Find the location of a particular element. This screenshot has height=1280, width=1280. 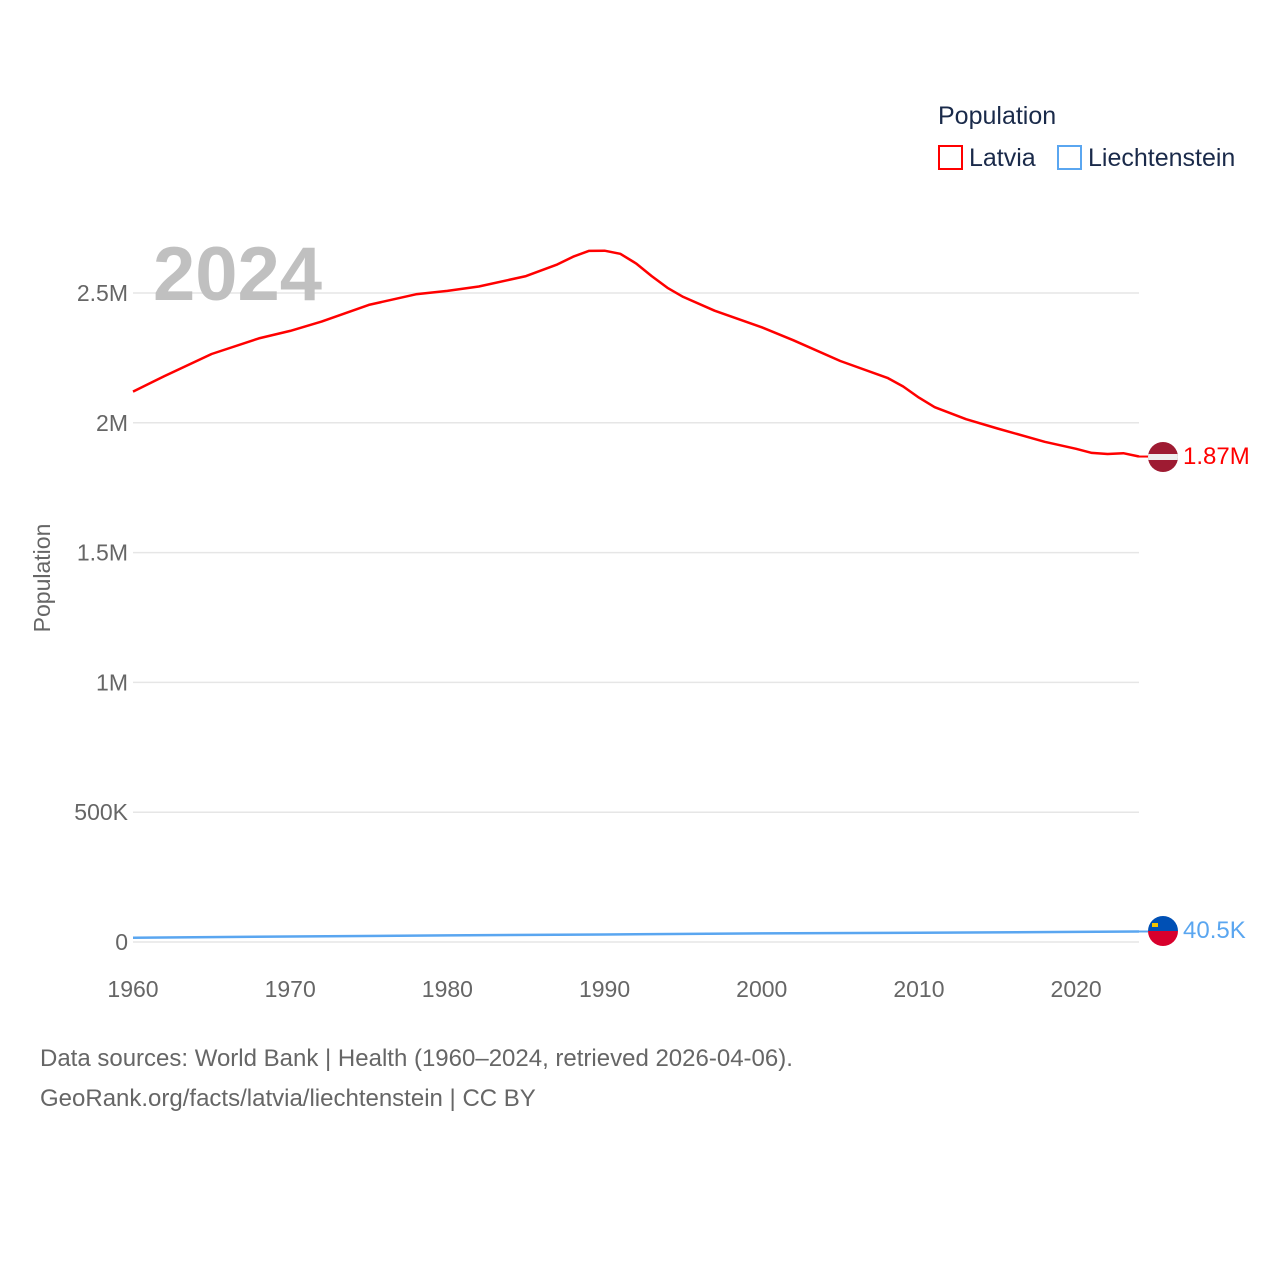

legend-title: Population is located at coordinates (997, 116).